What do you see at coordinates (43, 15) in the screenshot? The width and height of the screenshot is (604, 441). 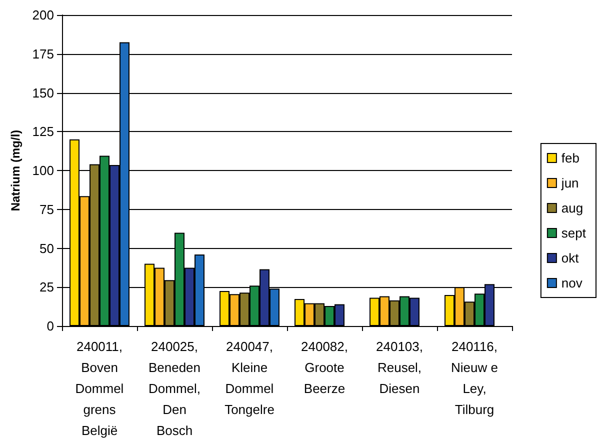 I see `y-tick-label: 200` at bounding box center [43, 15].